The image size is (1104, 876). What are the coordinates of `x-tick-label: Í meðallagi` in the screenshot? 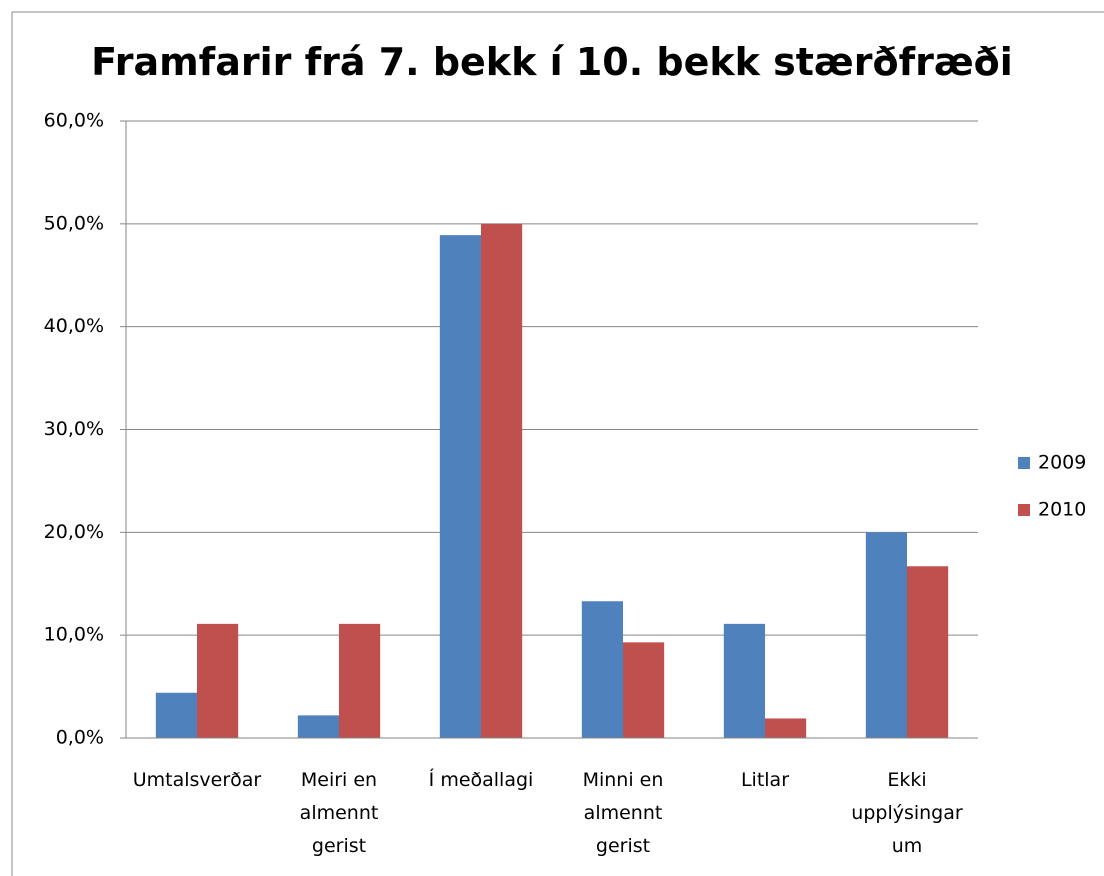 It's located at (481, 780).